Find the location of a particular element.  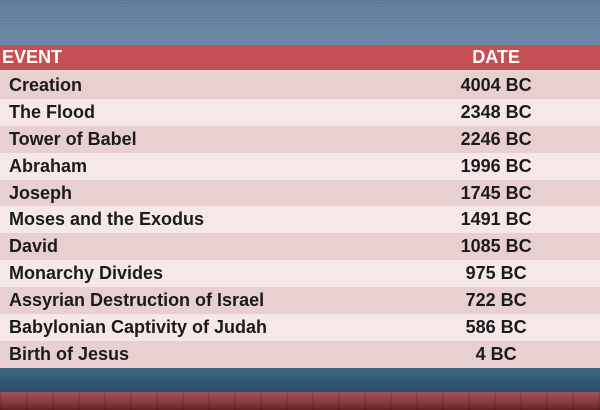

pier-planks is located at coordinates (300, 401).